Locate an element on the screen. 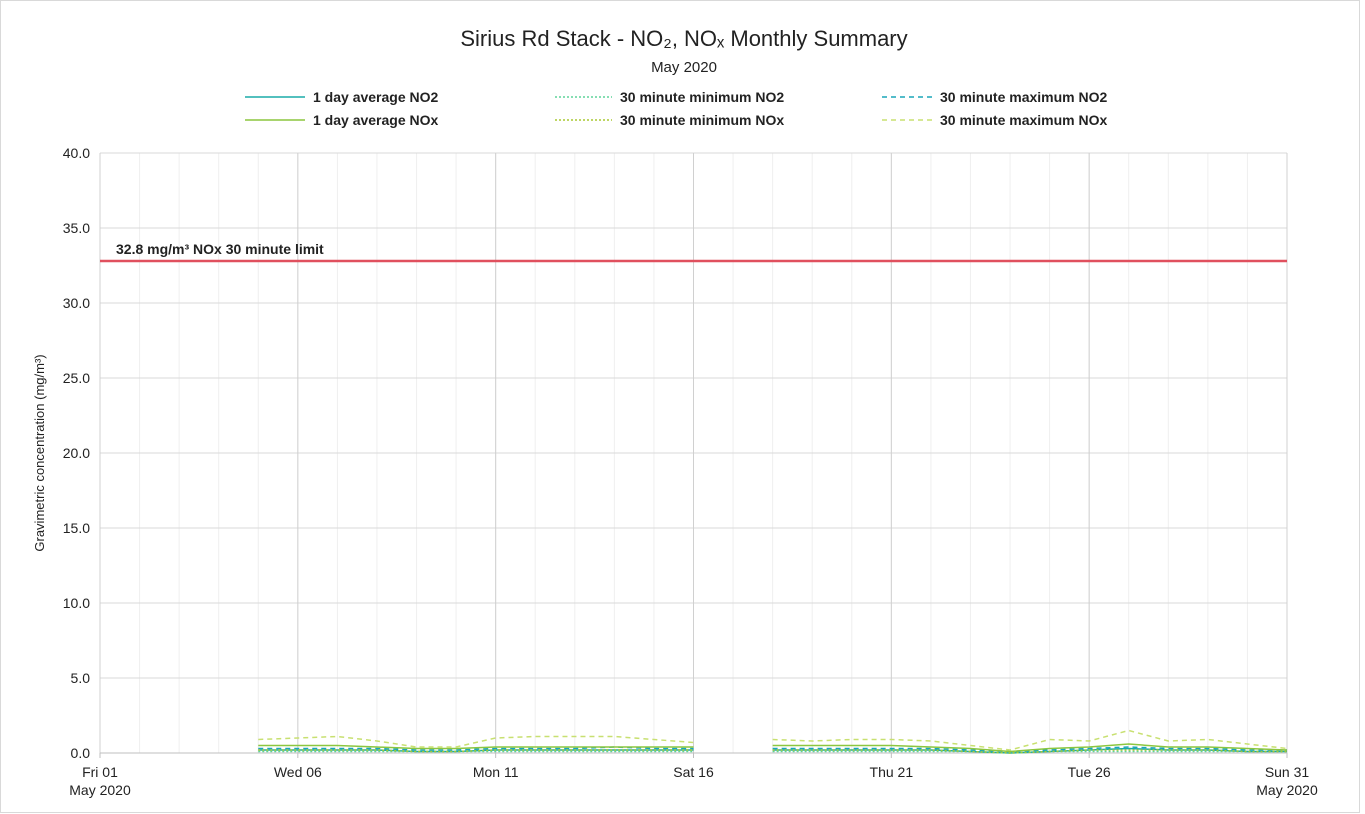 The height and width of the screenshot is (814, 1365). legend-label: 30 minute maximum NO2 is located at coordinates (1023, 97).